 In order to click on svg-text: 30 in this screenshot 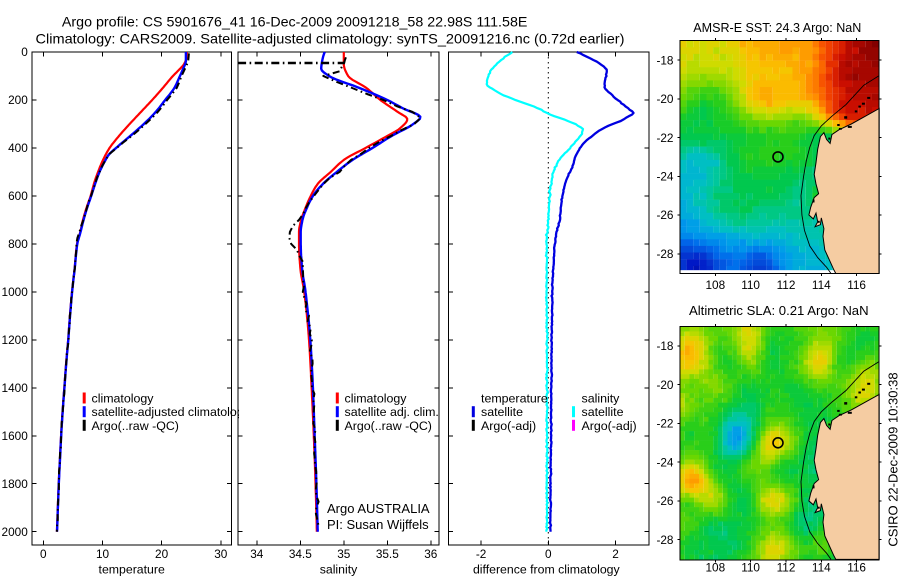, I will do `click(221, 554)`.